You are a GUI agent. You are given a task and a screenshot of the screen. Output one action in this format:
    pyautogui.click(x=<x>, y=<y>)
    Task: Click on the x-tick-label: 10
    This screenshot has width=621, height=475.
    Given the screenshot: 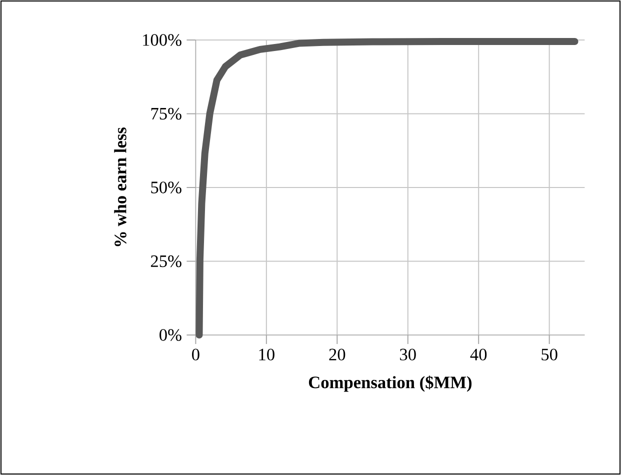 What is the action you would take?
    pyautogui.click(x=266, y=354)
    